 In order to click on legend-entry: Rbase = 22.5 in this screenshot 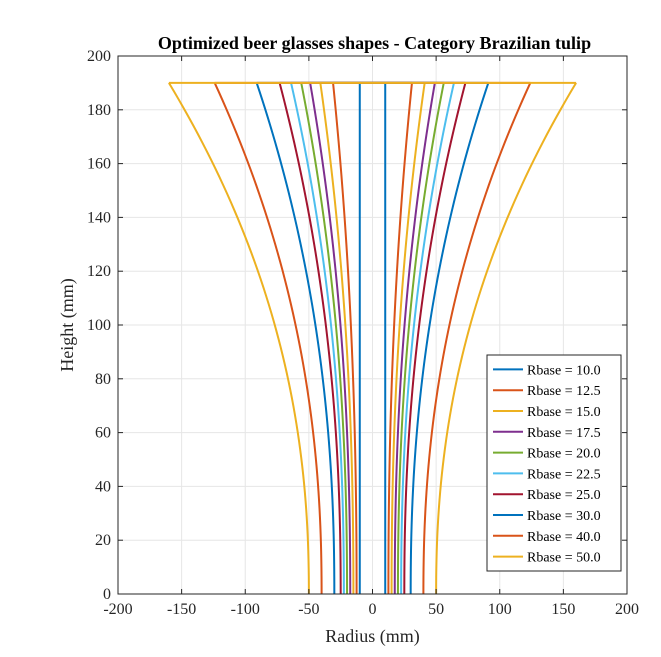, I will do `click(564, 474)`.